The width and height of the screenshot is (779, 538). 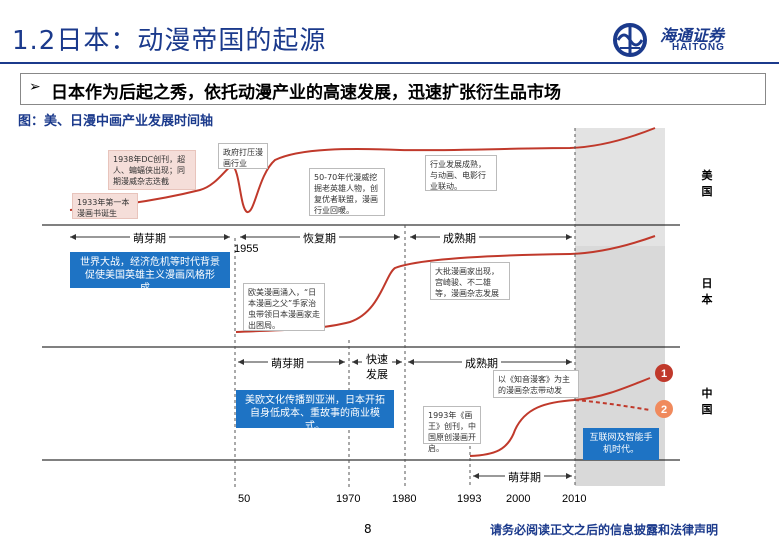 I want to click on page-title: 1.2日本：动漫帝国的起源, so click(x=169, y=41).